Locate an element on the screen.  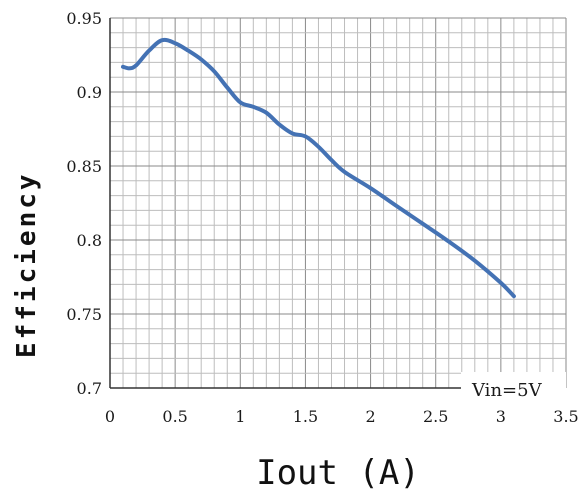
y-tick-label: 0.9 is located at coordinates (89, 92).